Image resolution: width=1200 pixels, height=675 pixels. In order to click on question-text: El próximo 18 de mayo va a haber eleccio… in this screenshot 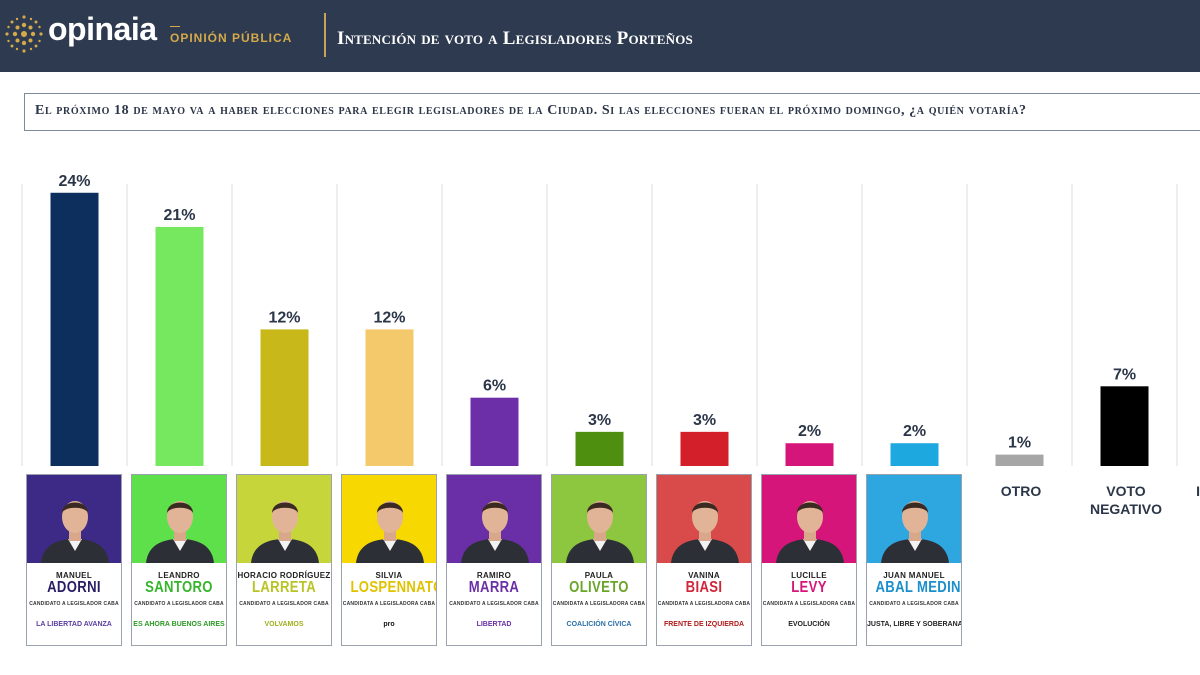, I will do `click(531, 110)`.